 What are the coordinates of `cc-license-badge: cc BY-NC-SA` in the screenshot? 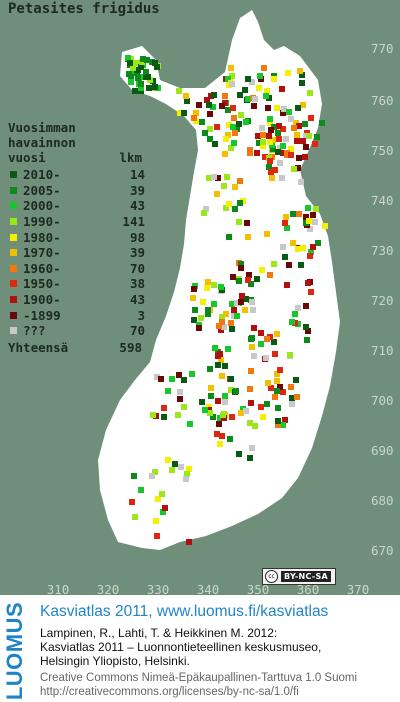 It's located at (299, 576).